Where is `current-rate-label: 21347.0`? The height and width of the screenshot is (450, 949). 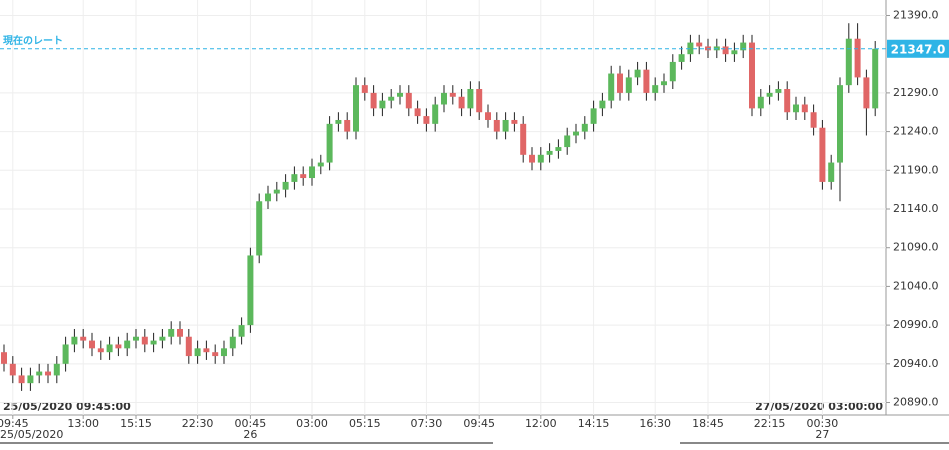
current-rate-label: 21347.0 is located at coordinates (918, 49).